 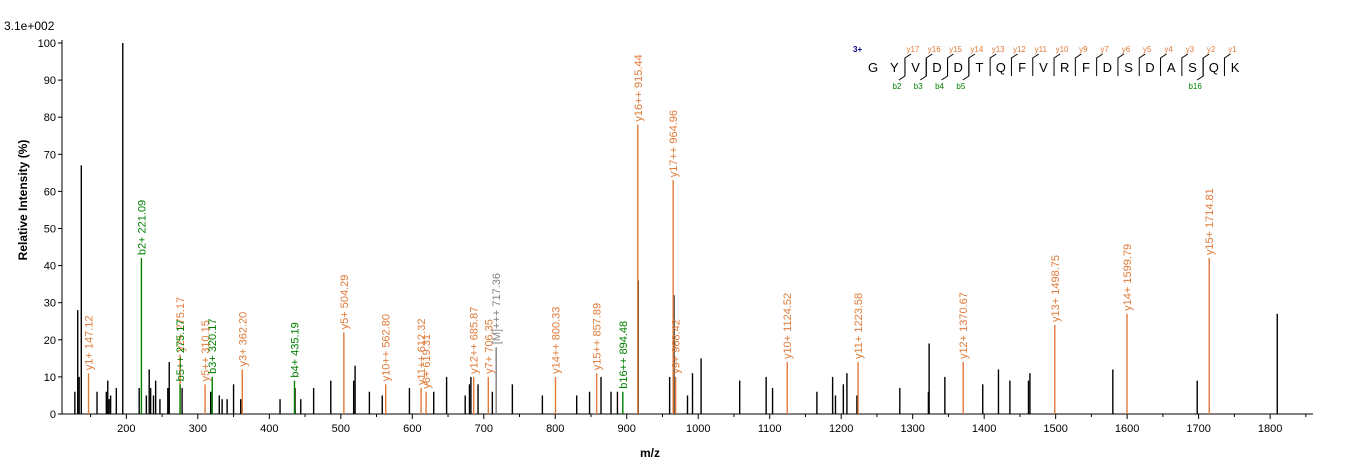 I want to click on peak-label: y12+ 1370.67, so click(x=964, y=325).